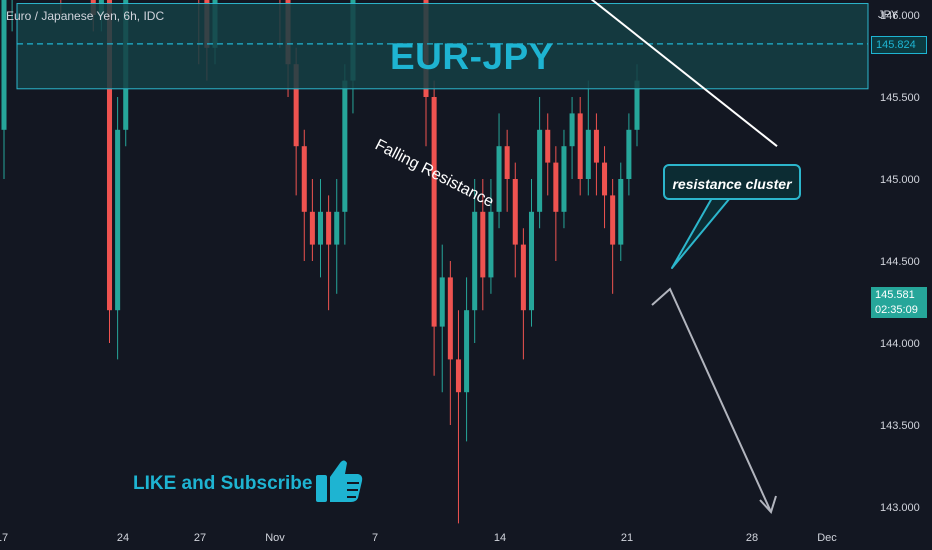 This screenshot has height=550, width=932. Describe the element at coordinates (900, 508) in the screenshot. I see `y-tick-label: 143.000` at that location.